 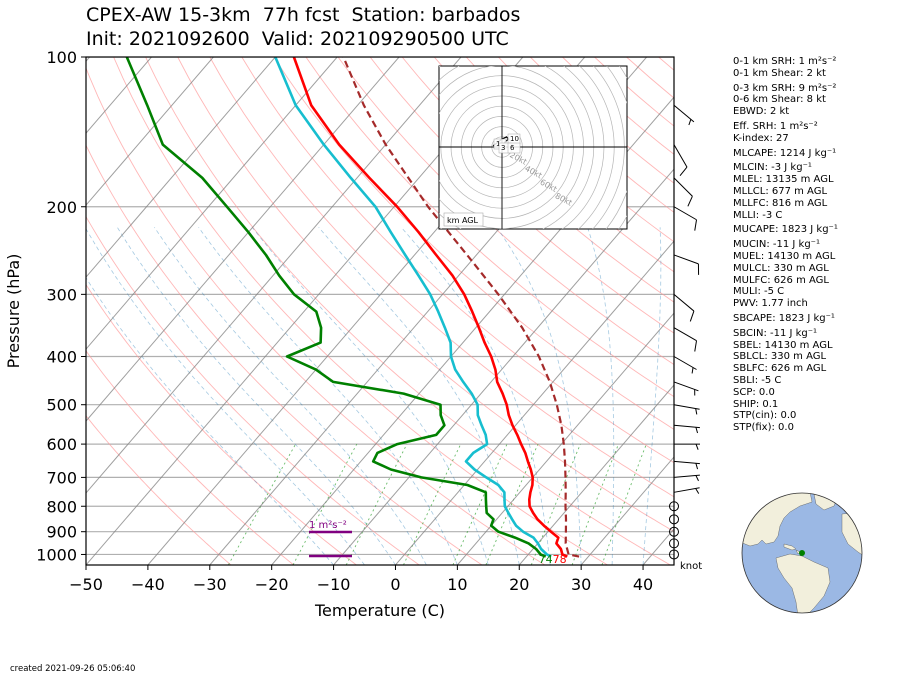 What do you see at coordinates (519, 584) in the screenshot?
I see `x-tick-label: 20` at bounding box center [519, 584].